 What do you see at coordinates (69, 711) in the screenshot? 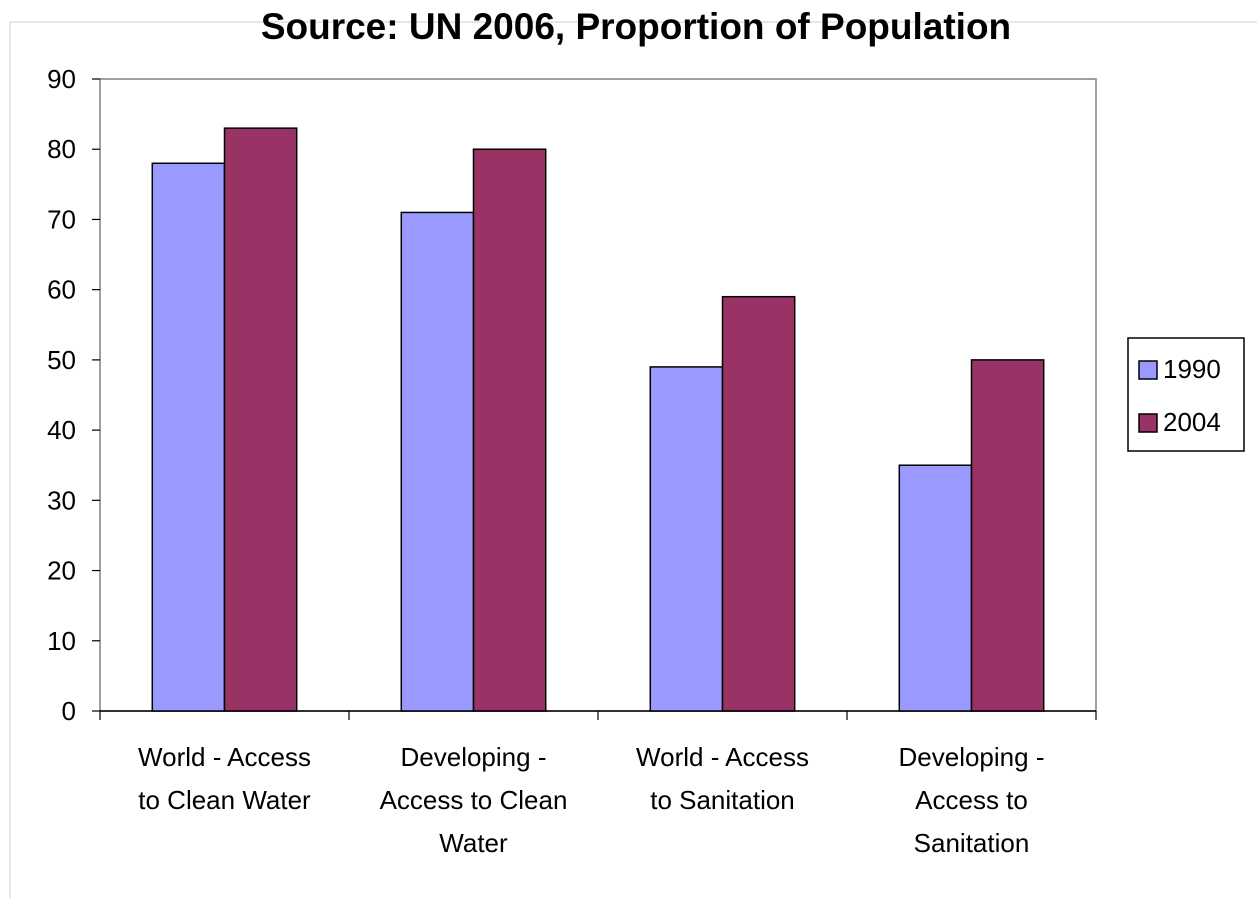
I see `y-tick-label: 0` at bounding box center [69, 711].